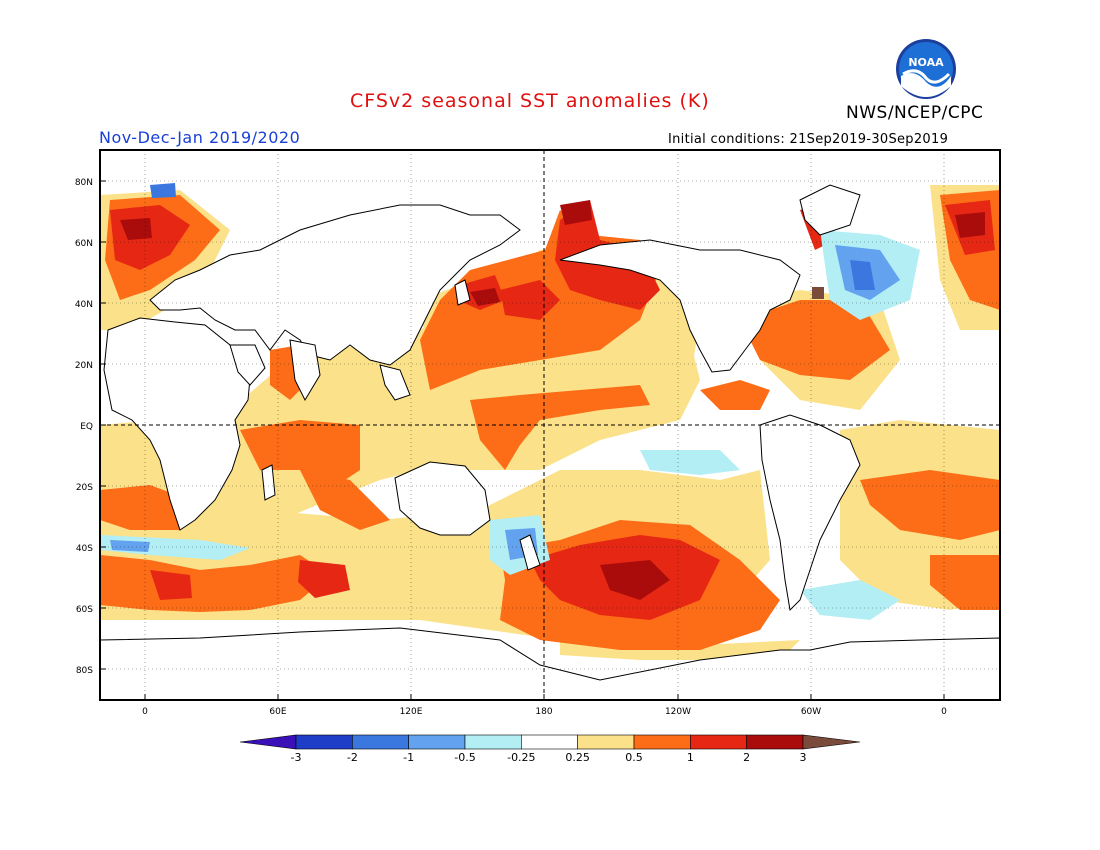 The height and width of the screenshot is (850, 1100). I want to click on lat-label: 60S, so click(84, 610).